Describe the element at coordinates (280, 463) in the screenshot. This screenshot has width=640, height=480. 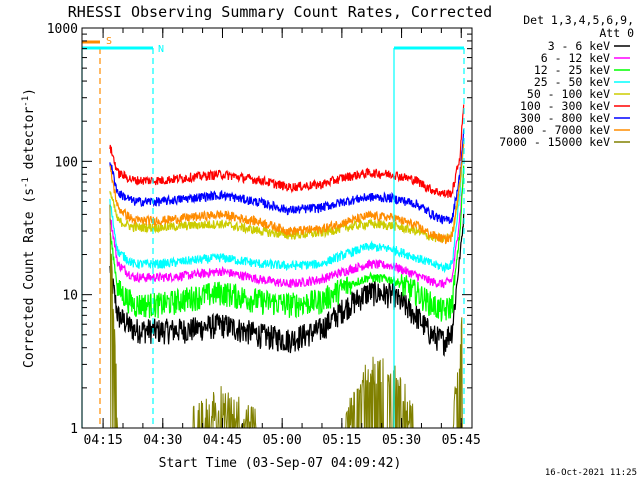
I see `x-axis-label: Start Time (03-Sep-07 04:09:42)` at that location.